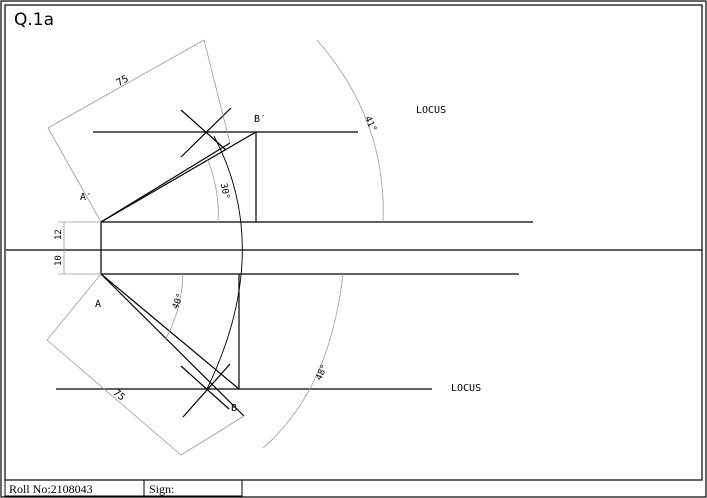 This screenshot has width=707, height=498. What do you see at coordinates (234, 408) in the screenshot?
I see `label-b: B` at bounding box center [234, 408].